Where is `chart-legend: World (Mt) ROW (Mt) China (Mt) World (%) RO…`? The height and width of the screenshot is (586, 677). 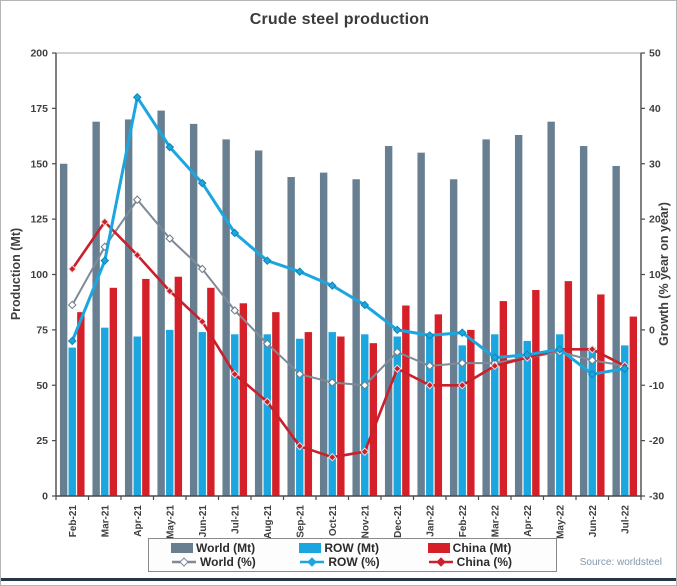
chart-legend: World (Mt) ROW (Mt) China (Mt) World (%) RO… is located at coordinates (352, 555).